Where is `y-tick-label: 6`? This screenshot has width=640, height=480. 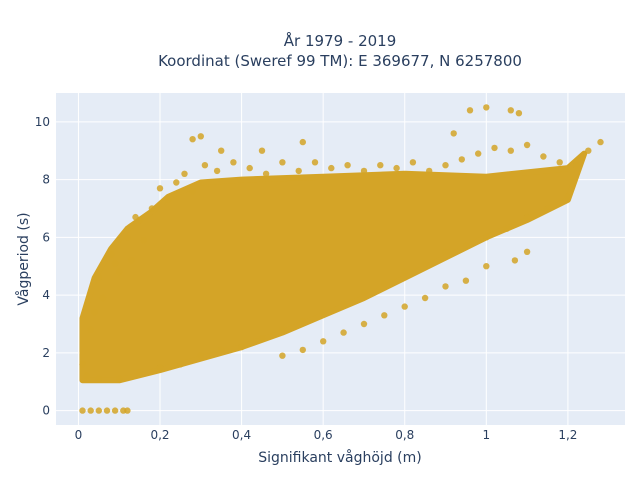
y-tick-label: 6 is located at coordinates (46, 237).